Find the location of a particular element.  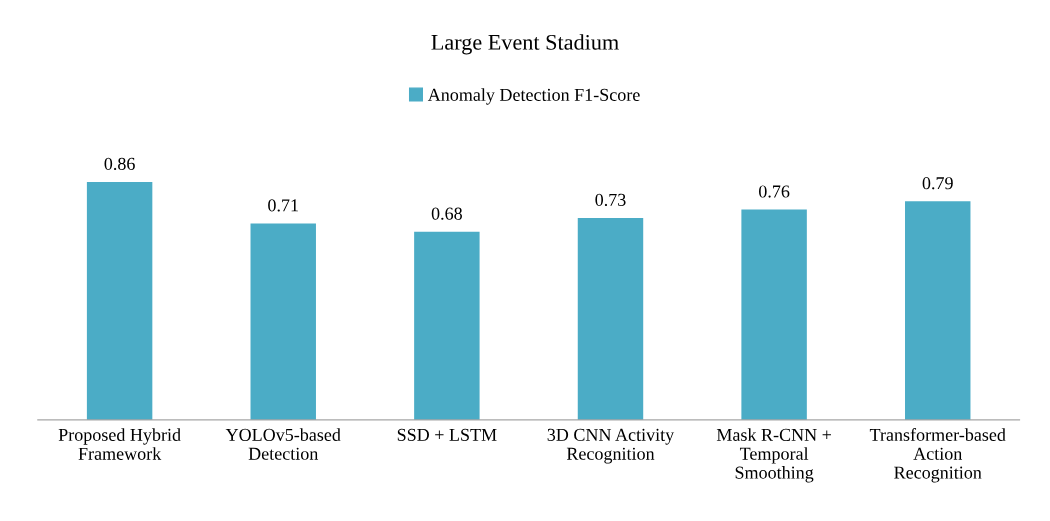

data-label: 0.76 is located at coordinates (774, 191).